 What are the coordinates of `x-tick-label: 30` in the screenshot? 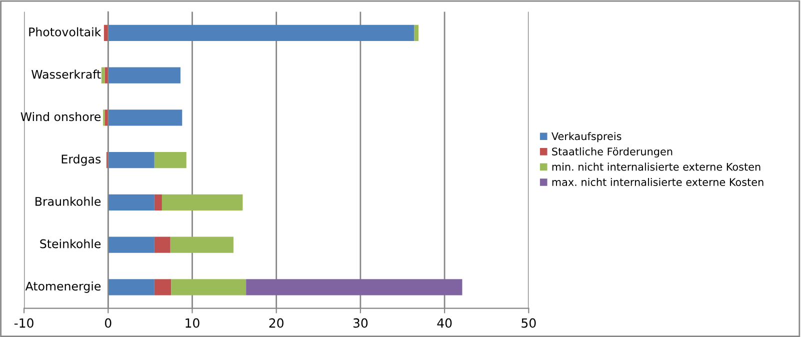 It's located at (360, 323).